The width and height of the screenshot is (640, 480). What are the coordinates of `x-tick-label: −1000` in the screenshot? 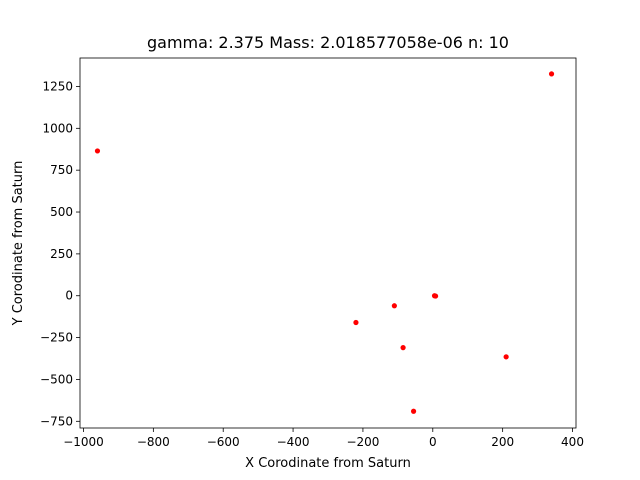 It's located at (83, 442).